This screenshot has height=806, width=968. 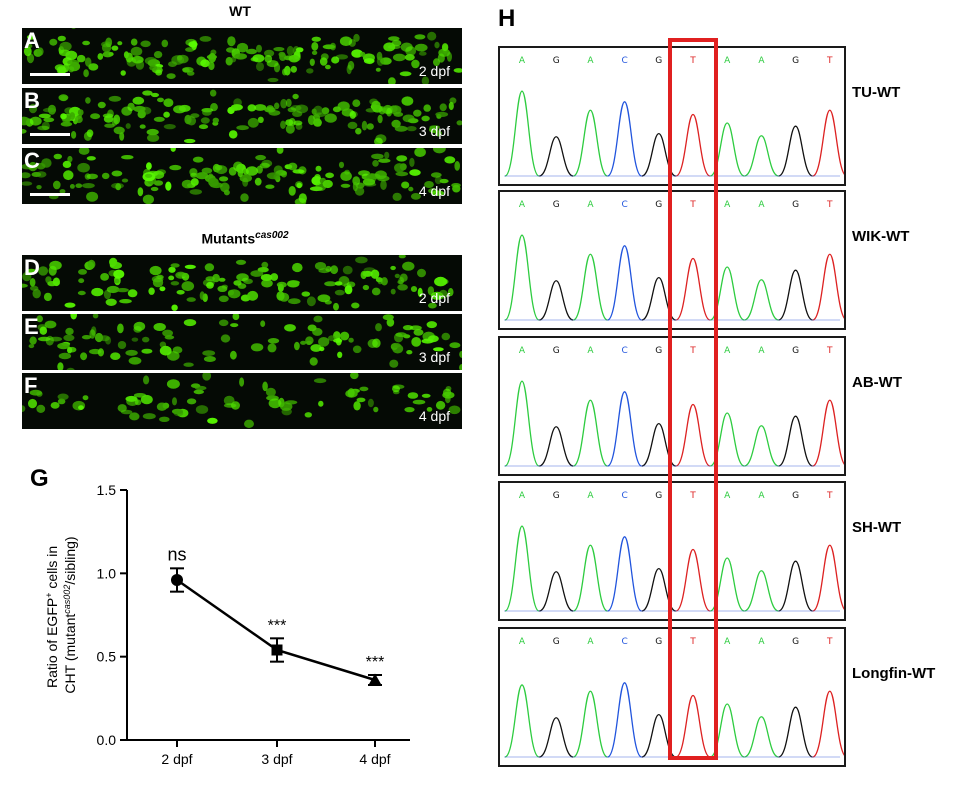 I want to click on y-tick-label: 1.0, so click(x=107, y=573).